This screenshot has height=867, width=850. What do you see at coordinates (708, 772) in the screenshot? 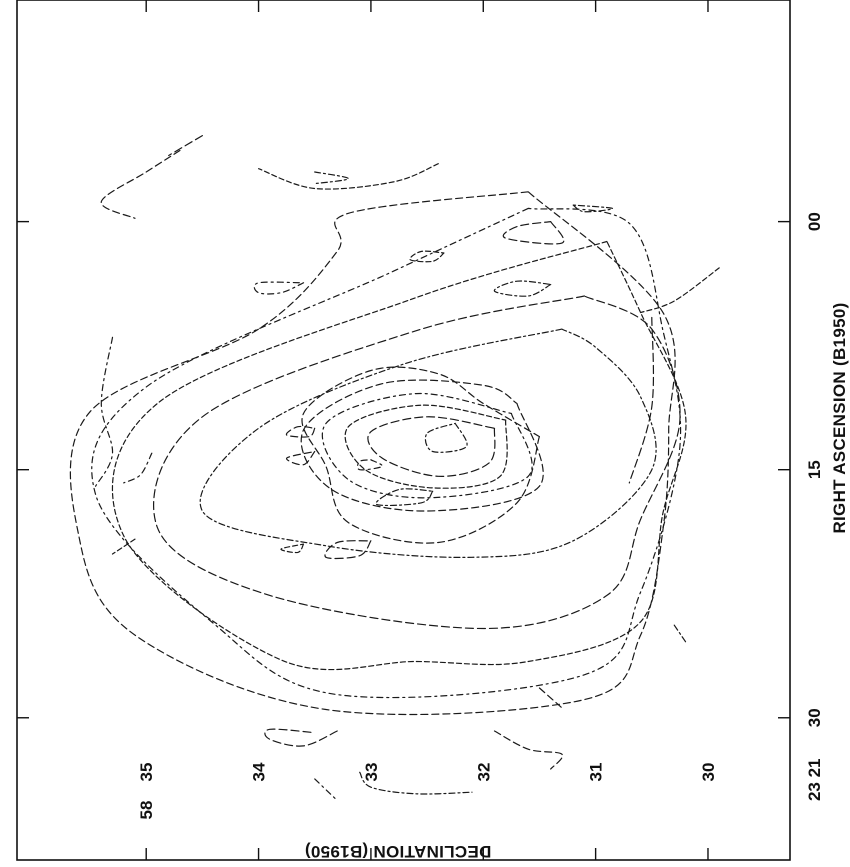
I see `y-tick-label: 30` at bounding box center [708, 772].